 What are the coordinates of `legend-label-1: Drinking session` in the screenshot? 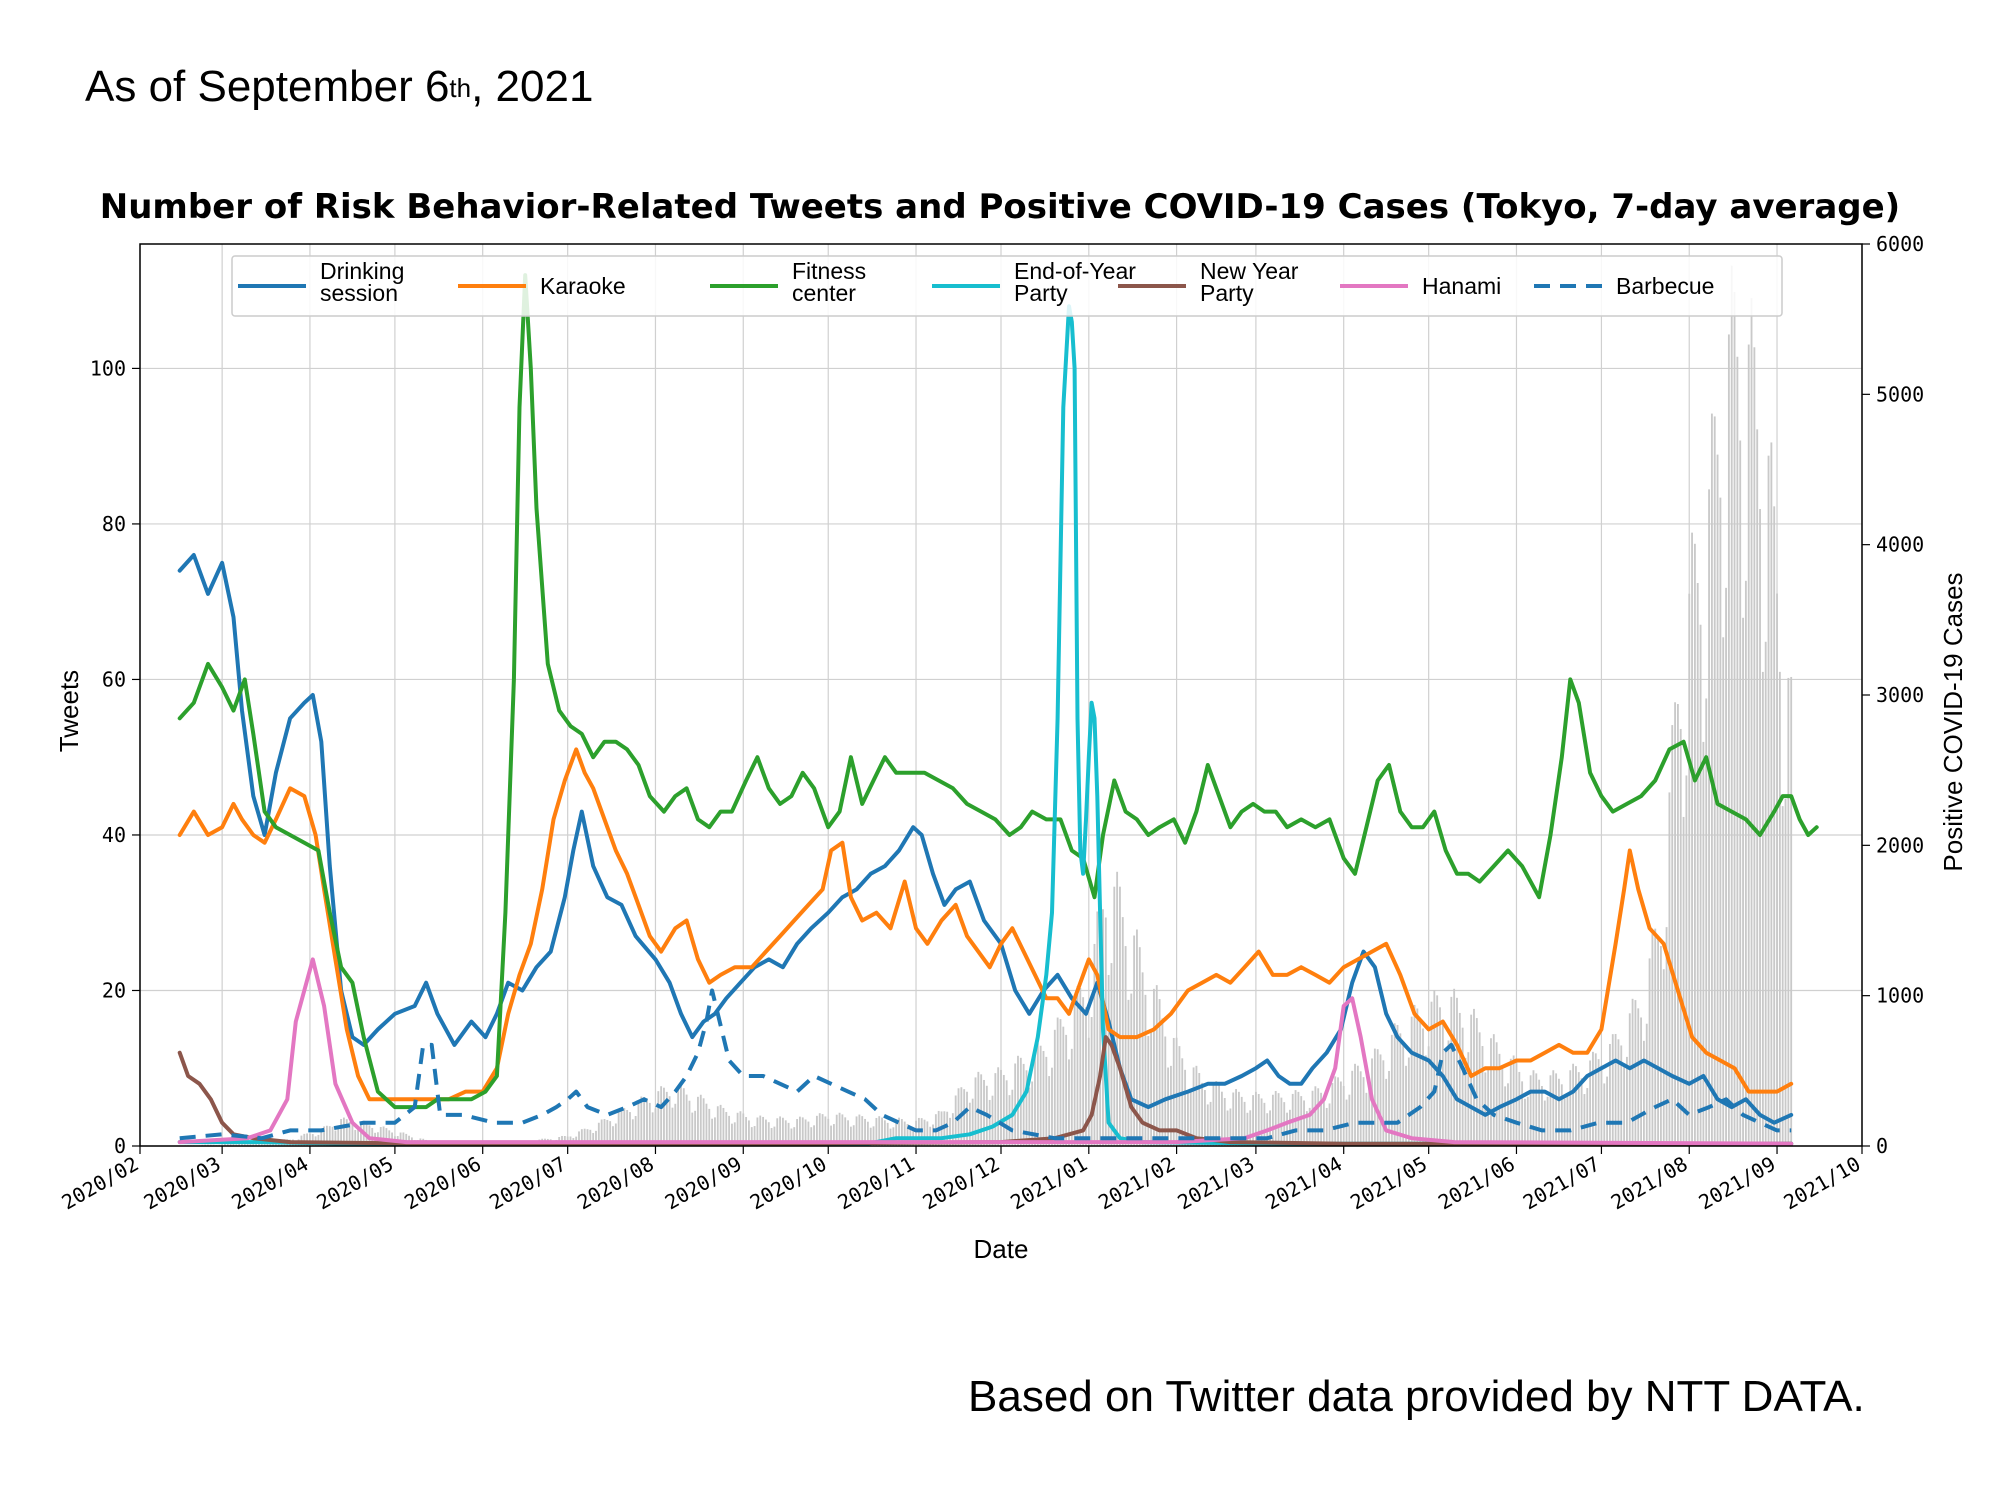 It's located at (362, 282).